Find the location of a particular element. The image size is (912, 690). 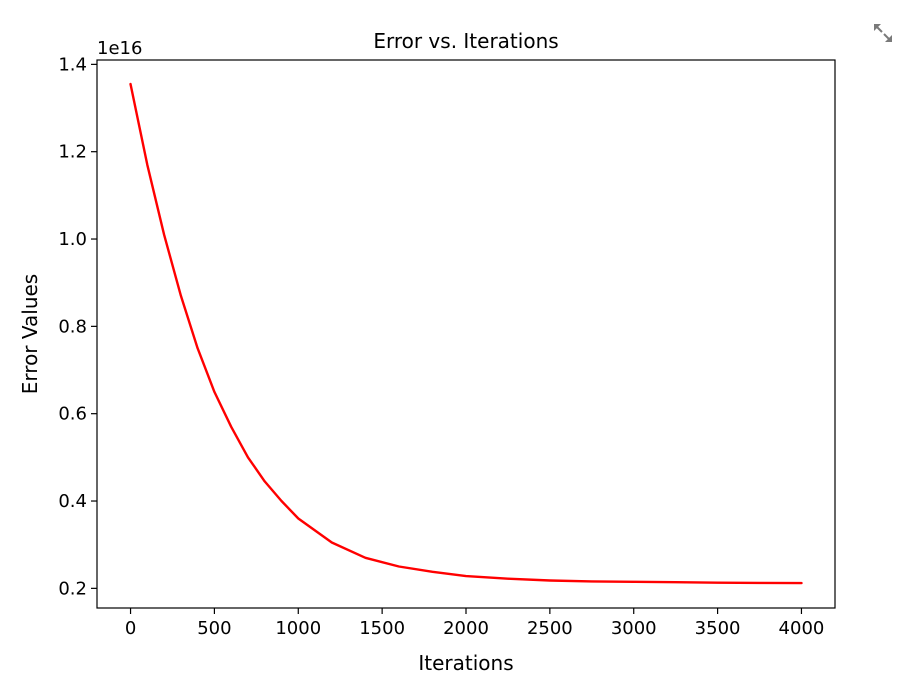

y-tick-label: 0.6 is located at coordinates (72, 414).